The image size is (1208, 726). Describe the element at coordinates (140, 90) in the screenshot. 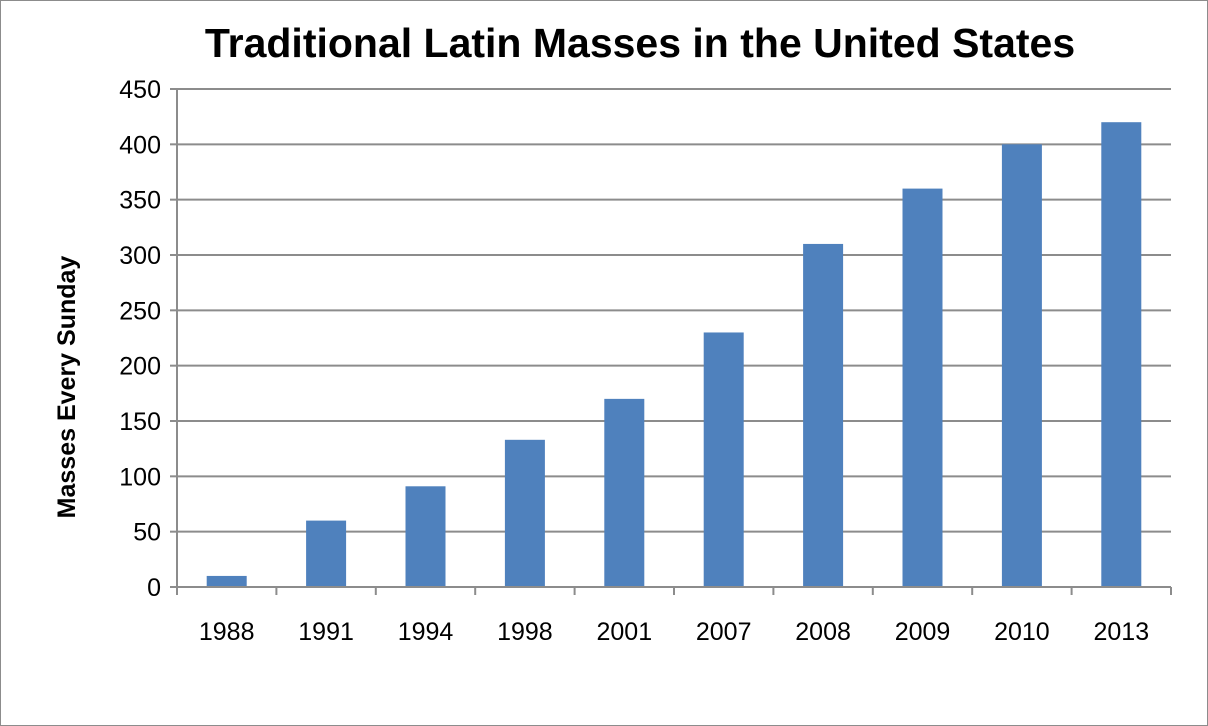

I see `y-tick-label: 450` at that location.